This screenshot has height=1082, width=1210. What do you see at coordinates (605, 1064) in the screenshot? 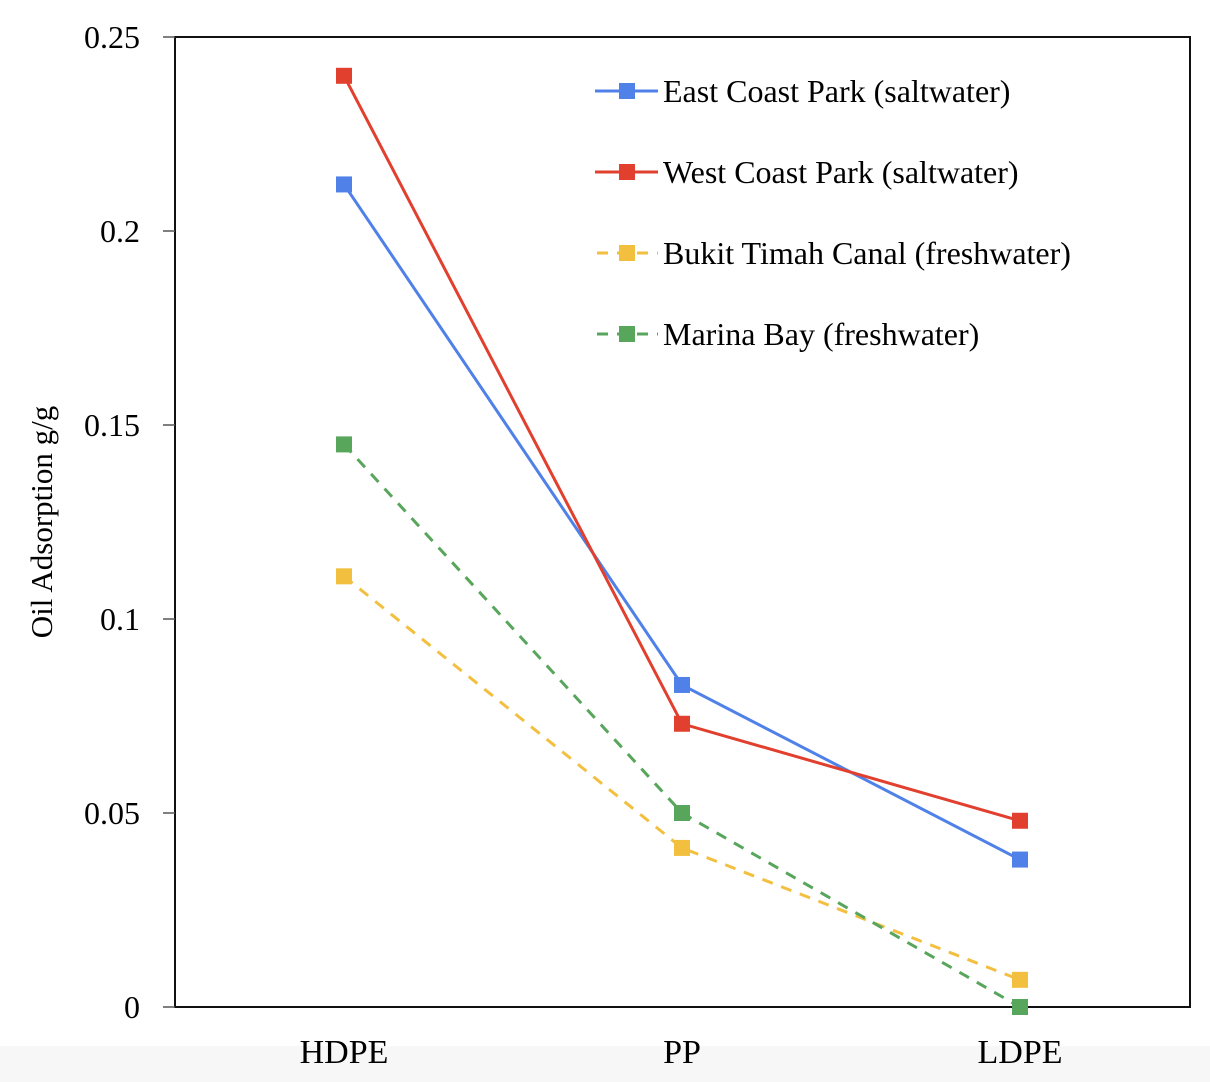
I see `bottom-band` at bounding box center [605, 1064].